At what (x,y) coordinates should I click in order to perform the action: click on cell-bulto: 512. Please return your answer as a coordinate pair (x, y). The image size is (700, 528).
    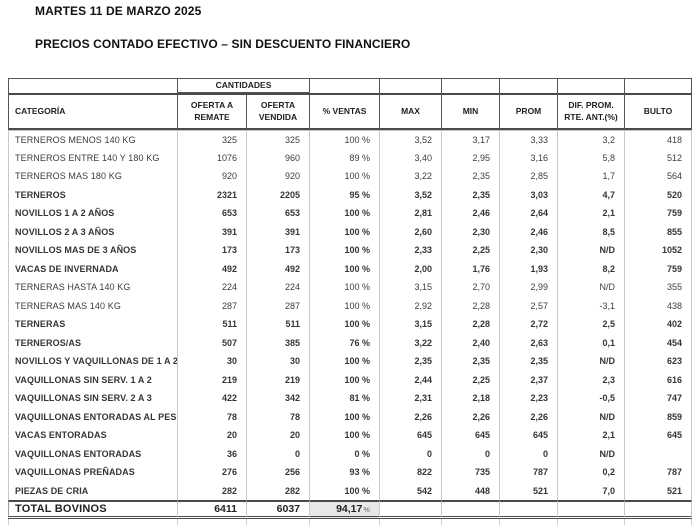
    Looking at the image, I should click on (659, 157).